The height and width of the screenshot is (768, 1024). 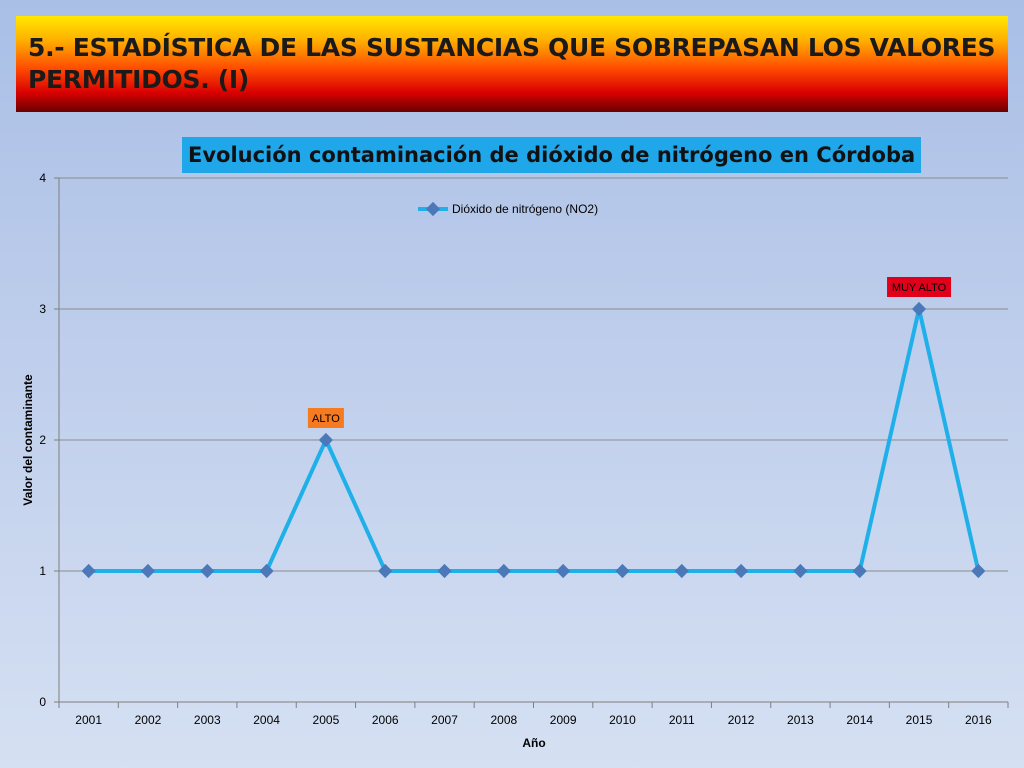 I want to click on y-axis-ticks: 0 1 2 3 4, so click(x=42, y=440).